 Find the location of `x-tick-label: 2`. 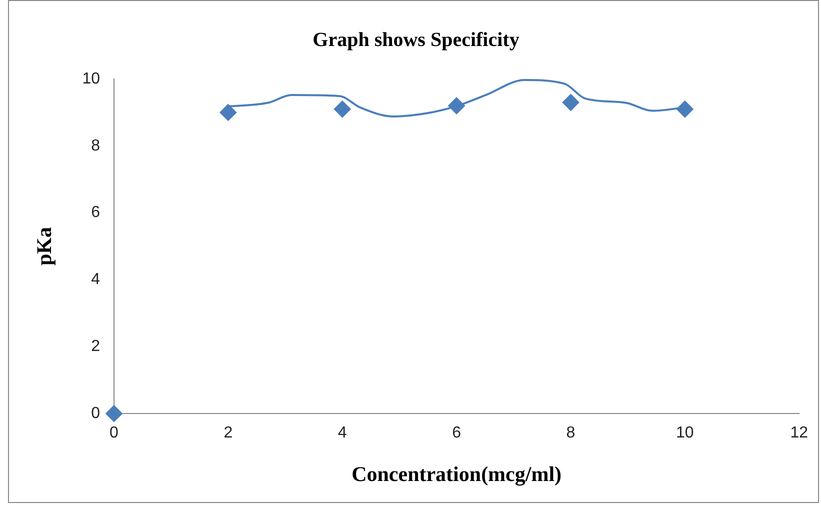

x-tick-label: 2 is located at coordinates (228, 433).